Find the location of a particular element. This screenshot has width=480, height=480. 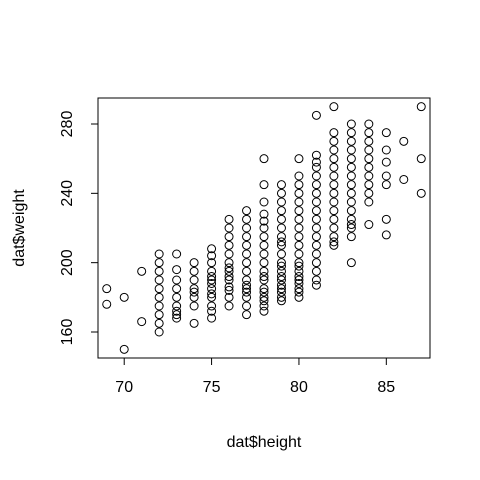

x-tick-label: 70 is located at coordinates (124, 387).